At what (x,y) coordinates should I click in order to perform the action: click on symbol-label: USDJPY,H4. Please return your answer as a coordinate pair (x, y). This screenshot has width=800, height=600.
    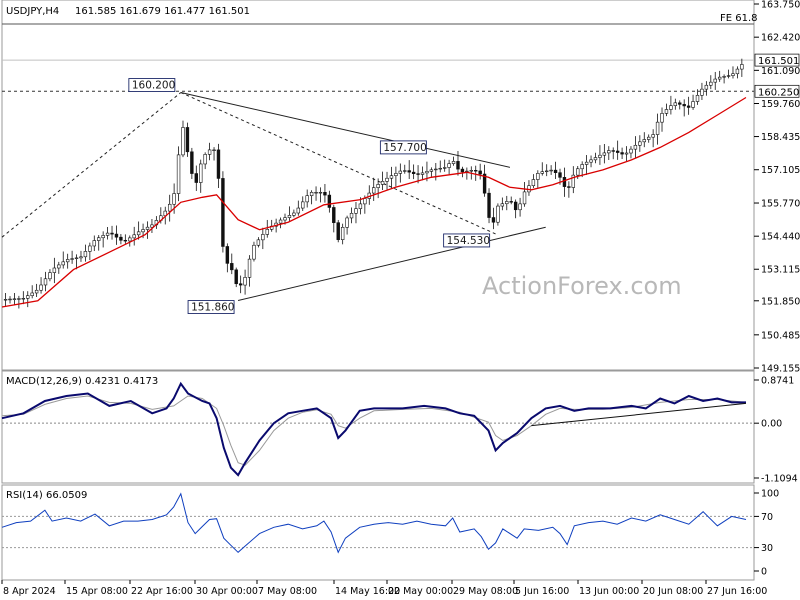
    Looking at the image, I should click on (32, 11).